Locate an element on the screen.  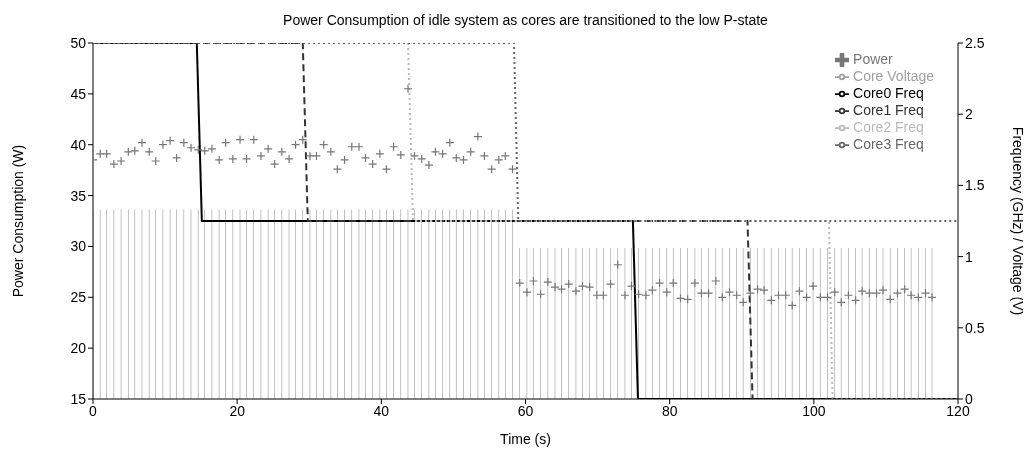
legend-label: Core2 Freq is located at coordinates (888, 127).